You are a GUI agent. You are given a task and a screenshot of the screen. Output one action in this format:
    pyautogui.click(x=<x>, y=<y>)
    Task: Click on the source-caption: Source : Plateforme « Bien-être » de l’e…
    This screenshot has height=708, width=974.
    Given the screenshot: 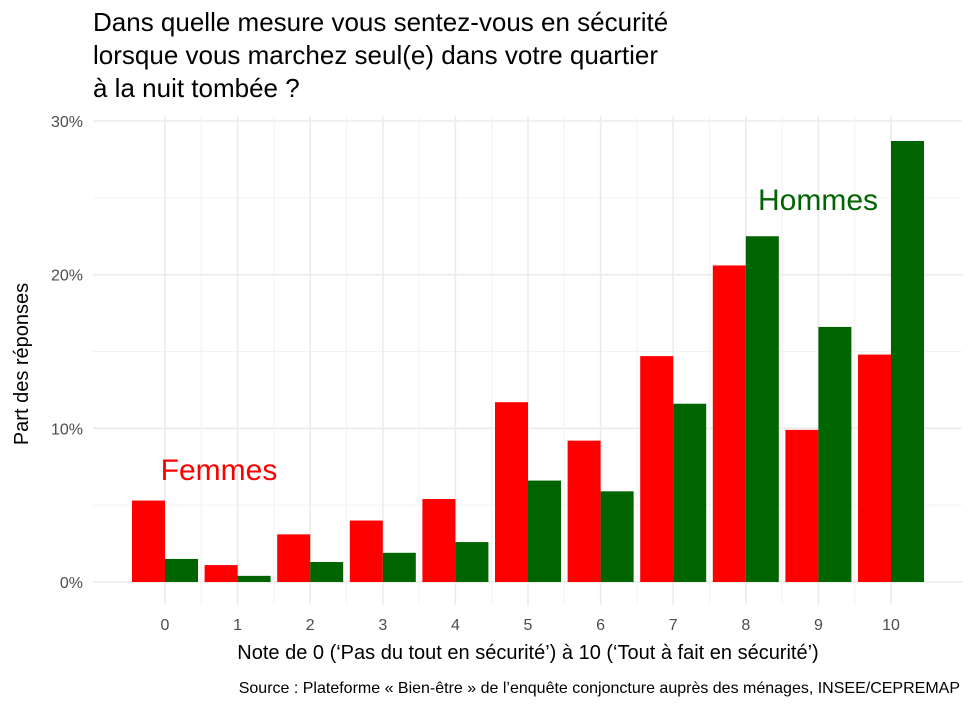 What is the action you would take?
    pyautogui.click(x=599, y=688)
    